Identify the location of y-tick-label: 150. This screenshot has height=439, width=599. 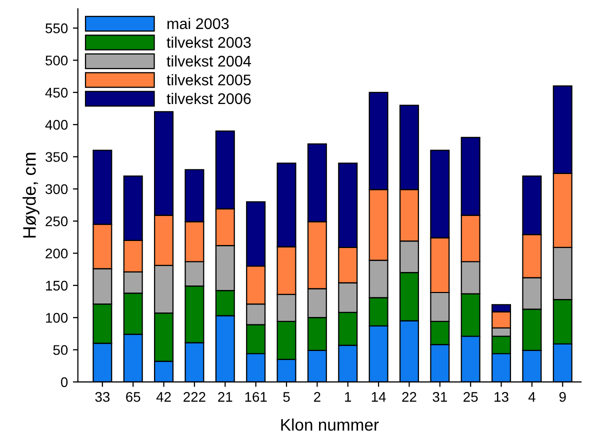
(57, 285).